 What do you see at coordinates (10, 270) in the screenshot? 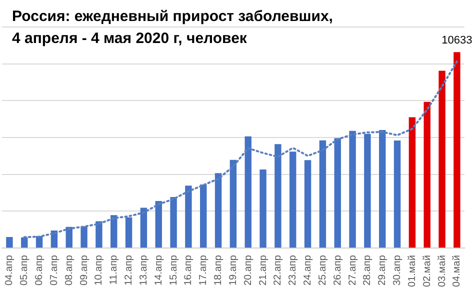
I see `x-tick-label: 04.апр` at bounding box center [10, 270].